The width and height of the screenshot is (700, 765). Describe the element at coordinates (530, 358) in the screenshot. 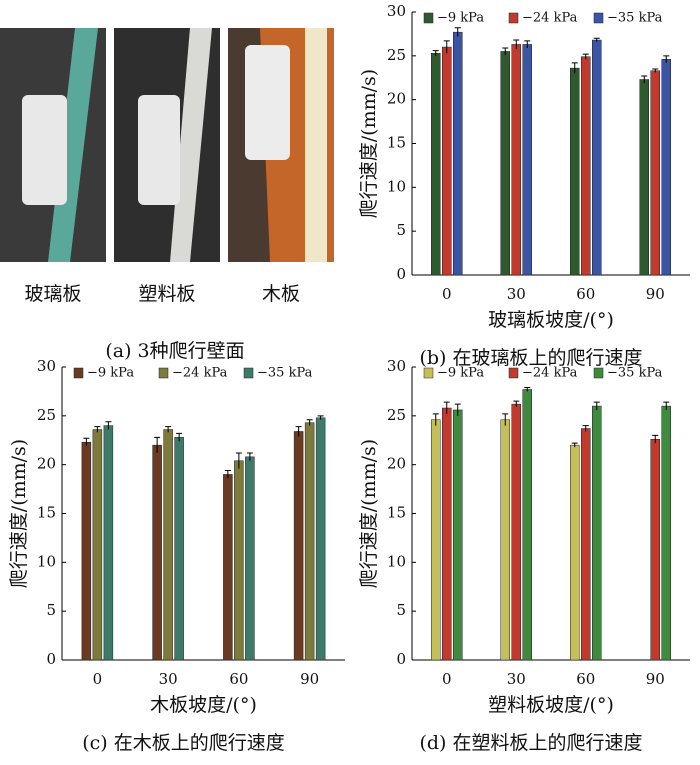

I see `caption: (b) 在玻璃板上的爬行速度` at that location.